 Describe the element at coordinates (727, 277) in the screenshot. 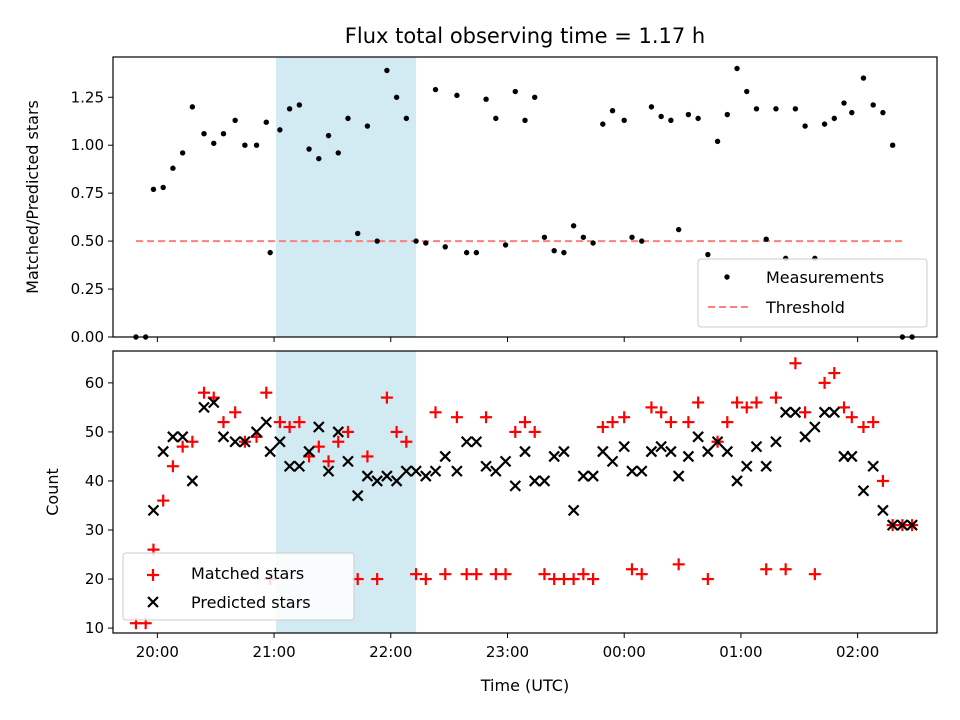

I see `measurements-legend-marker` at that location.